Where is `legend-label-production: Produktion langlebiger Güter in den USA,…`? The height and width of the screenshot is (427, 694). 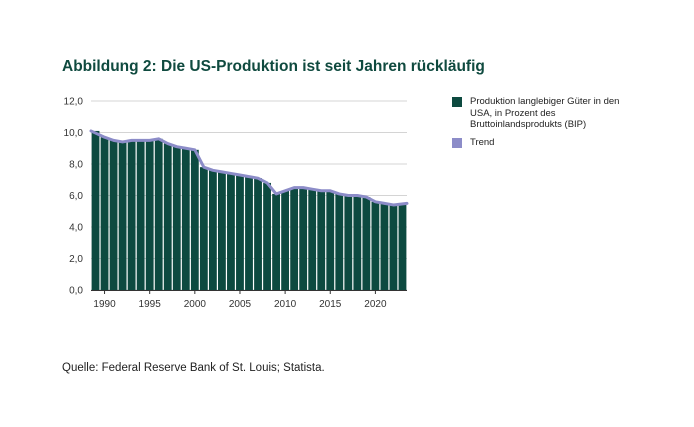 legend-label-production: Produktion langlebiger Güter in den USA,… is located at coordinates (545, 113).